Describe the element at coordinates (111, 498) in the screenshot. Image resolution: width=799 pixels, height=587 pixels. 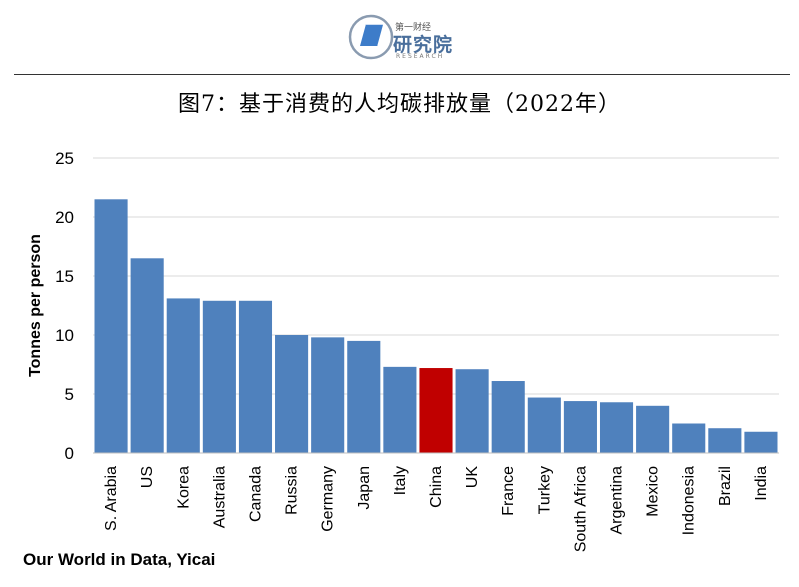
I see `x-tick-label: S. Arabia` at that location.